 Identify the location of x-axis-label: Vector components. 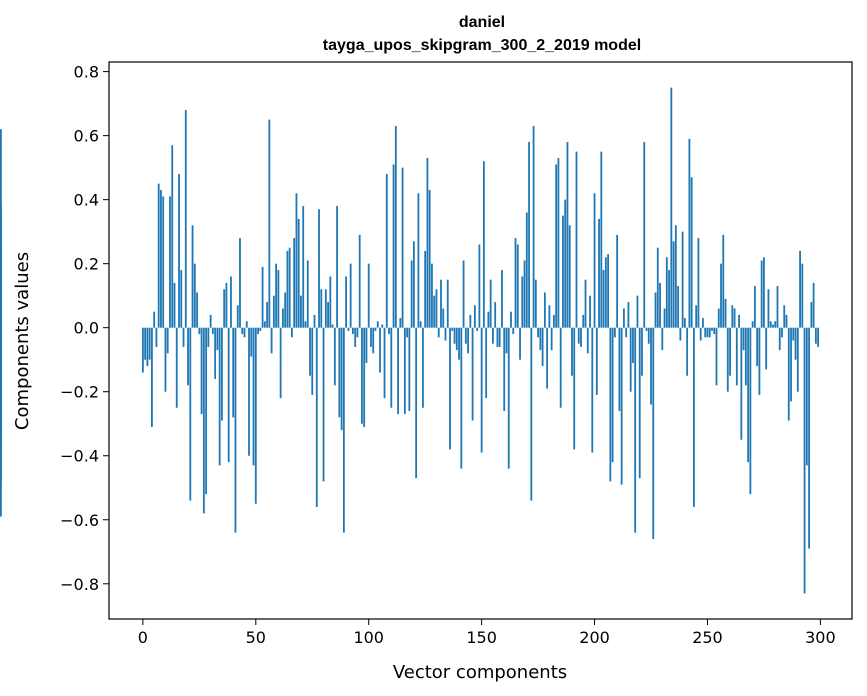
(480, 672).